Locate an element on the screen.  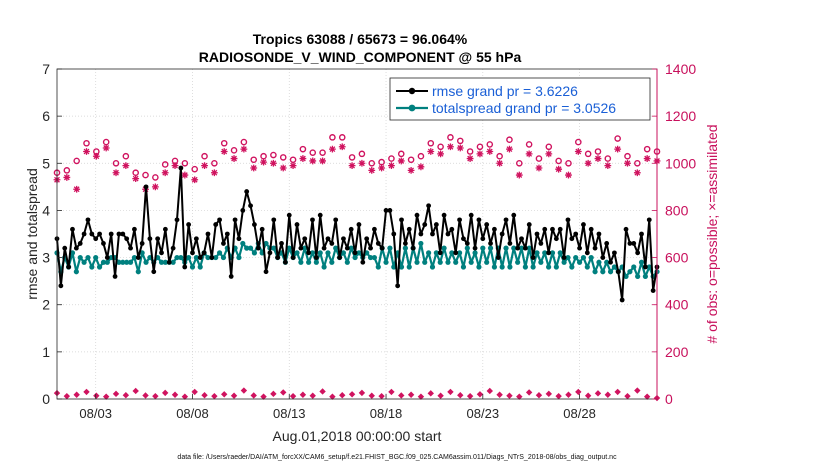
y-tick-left-label: 5 is located at coordinates (46, 163).